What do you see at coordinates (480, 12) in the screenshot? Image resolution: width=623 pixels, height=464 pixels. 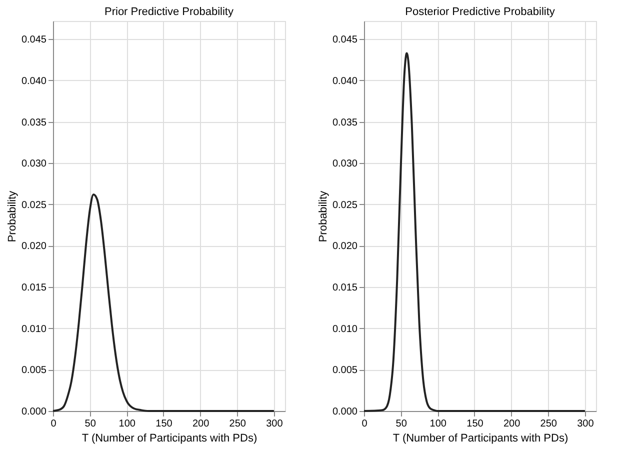 I see `chart-title: Posterior Predictive Probability` at bounding box center [480, 12].